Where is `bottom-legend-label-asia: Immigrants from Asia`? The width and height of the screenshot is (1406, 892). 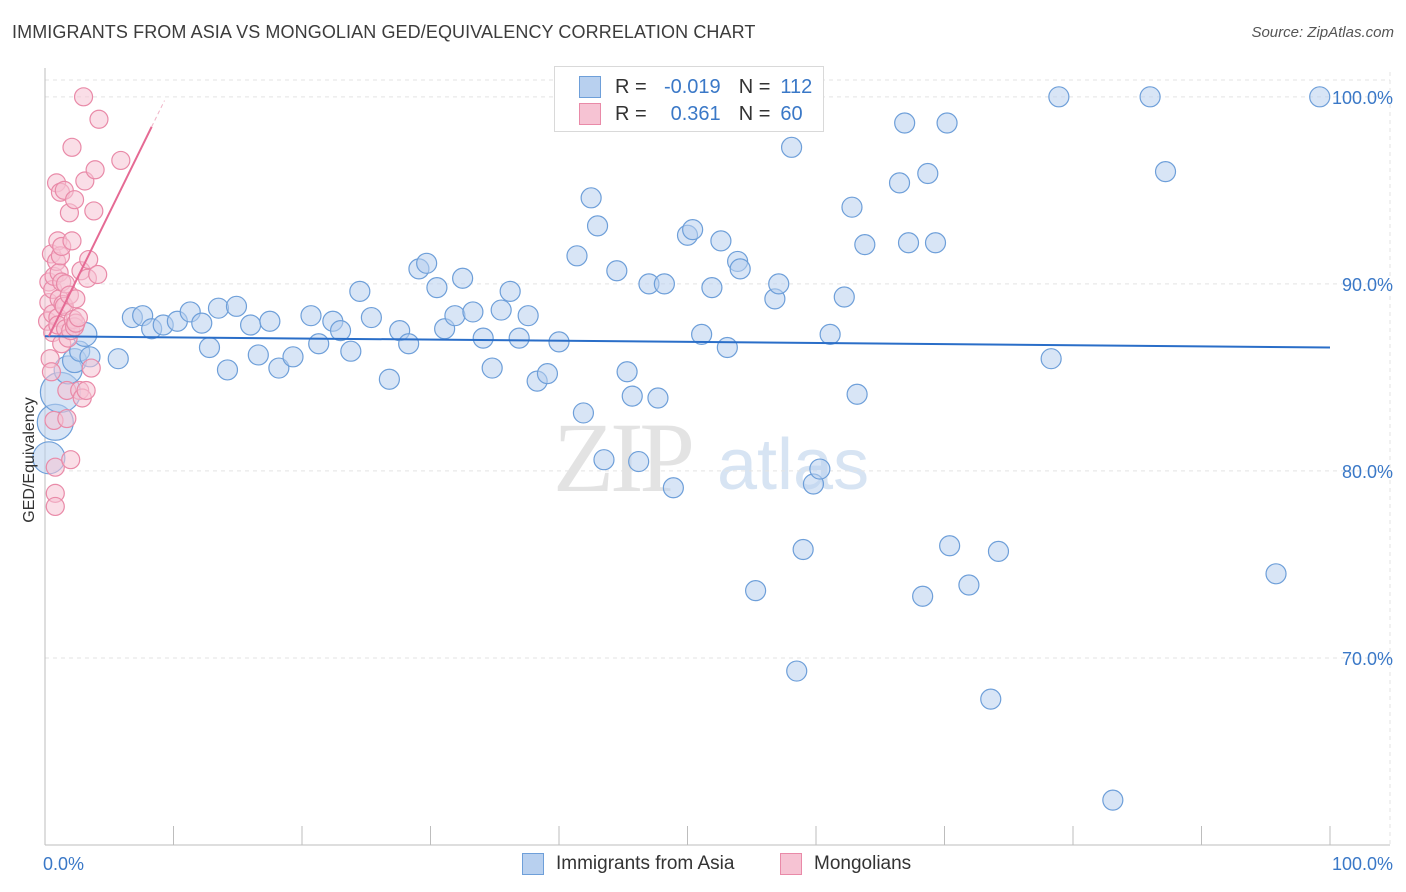 bottom-legend-label-asia: Immigrants from Asia is located at coordinates (645, 863).